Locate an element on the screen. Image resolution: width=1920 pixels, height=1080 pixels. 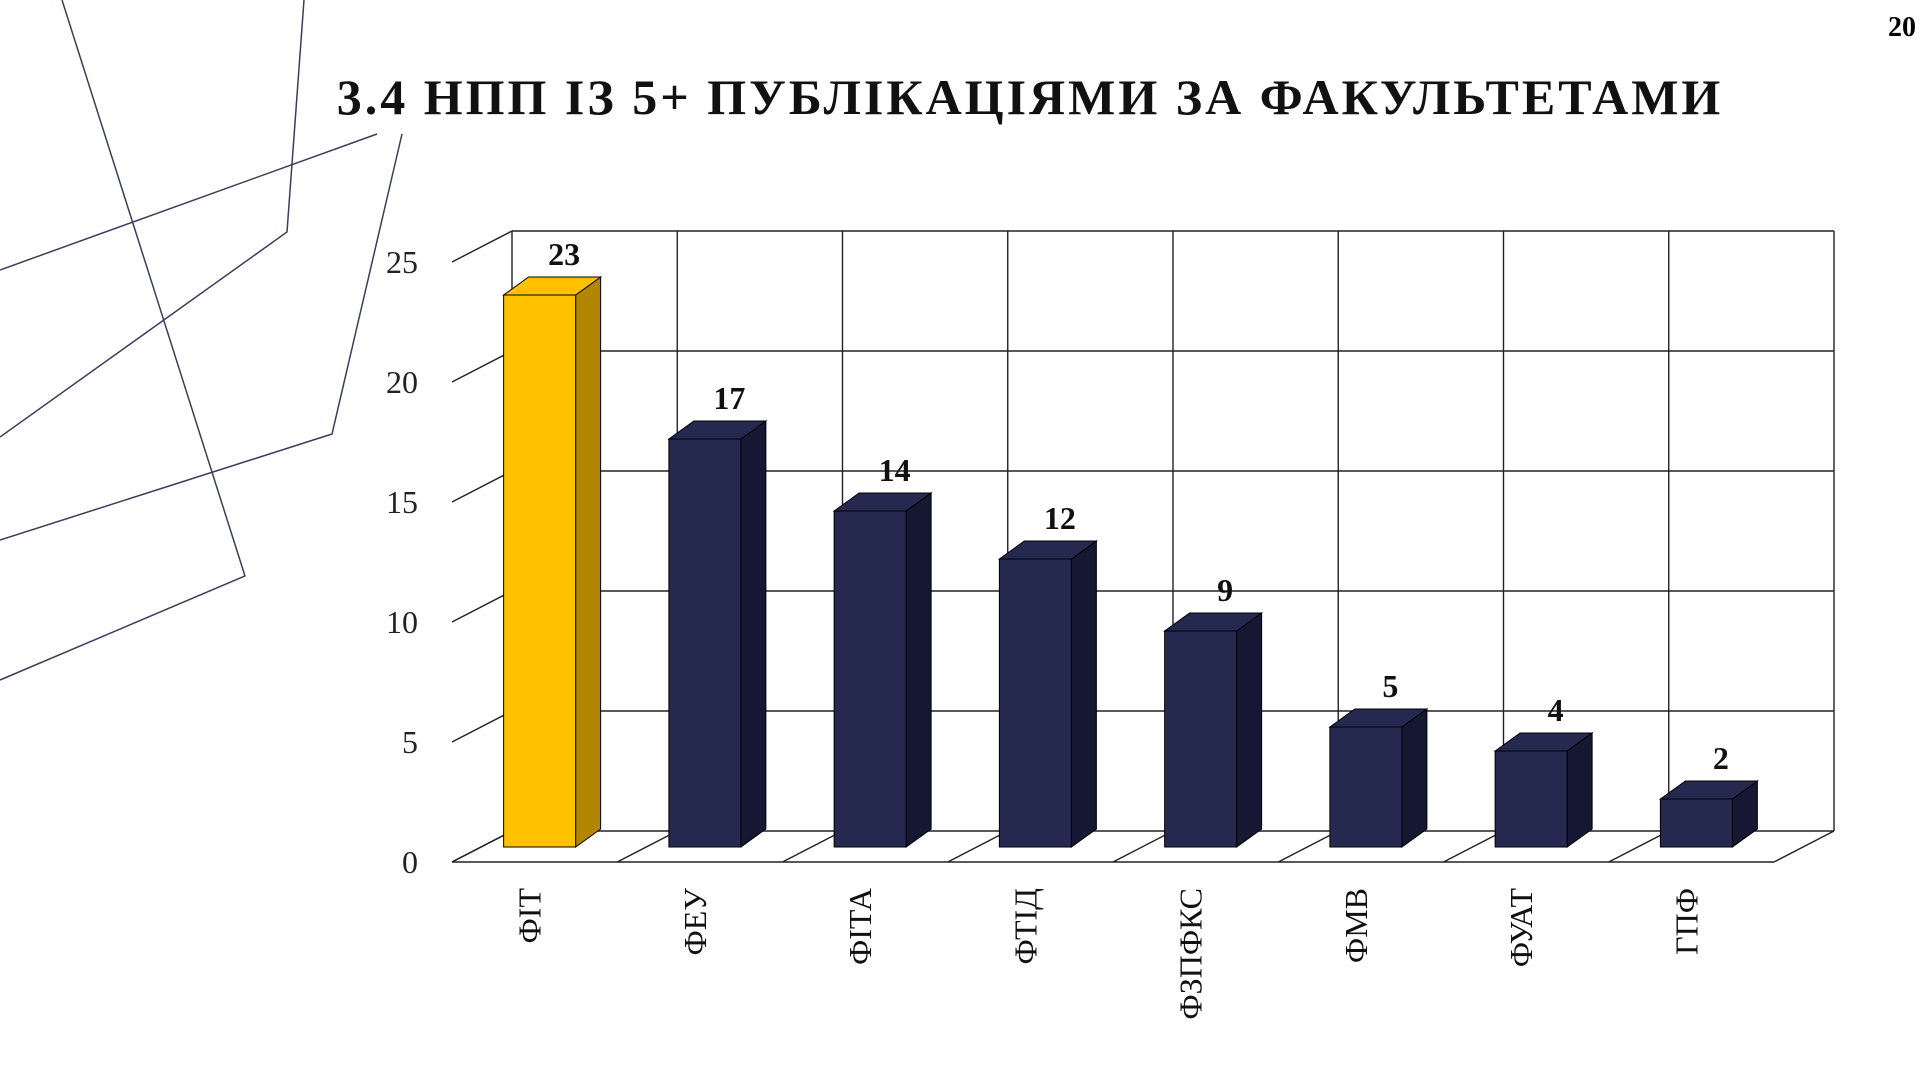
data-label: 23 is located at coordinates (564, 254).